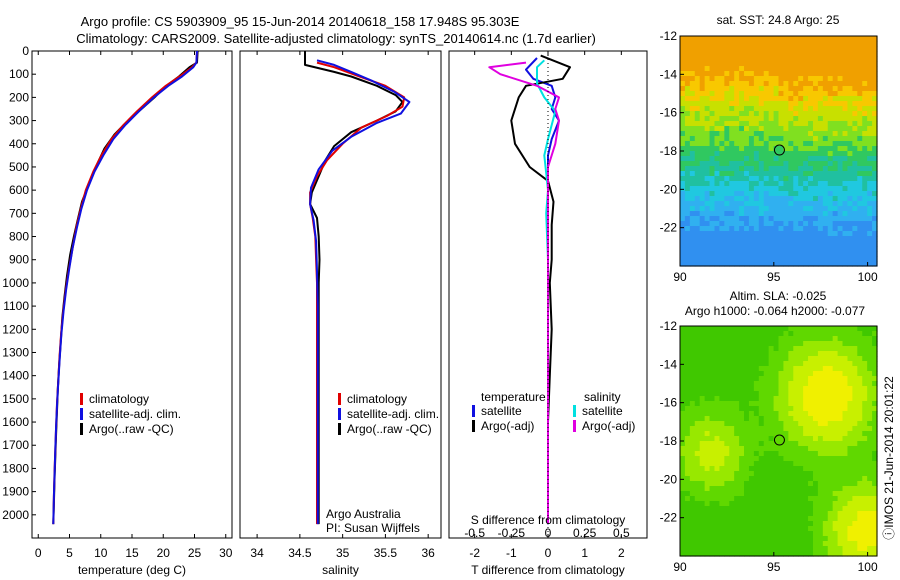 The image size is (900, 580). I want to click on sst-title: sat. SST: 24.8 Argo: 25, so click(778, 20).